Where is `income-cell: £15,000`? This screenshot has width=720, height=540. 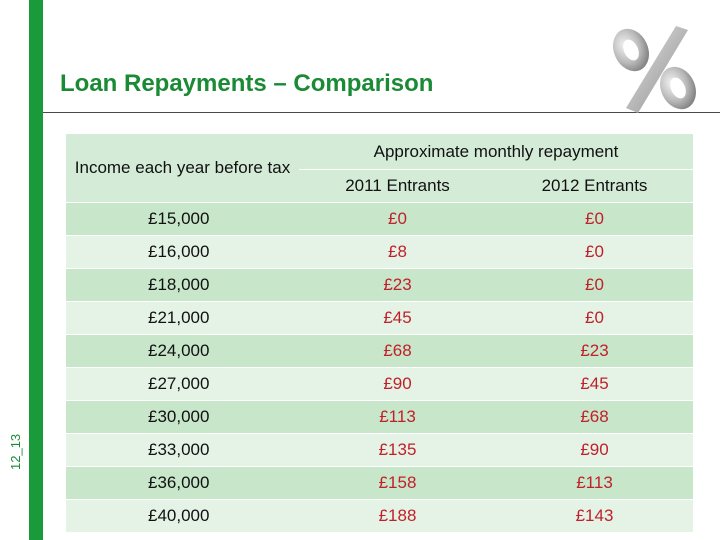
income-cell: £15,000 is located at coordinates (182, 219).